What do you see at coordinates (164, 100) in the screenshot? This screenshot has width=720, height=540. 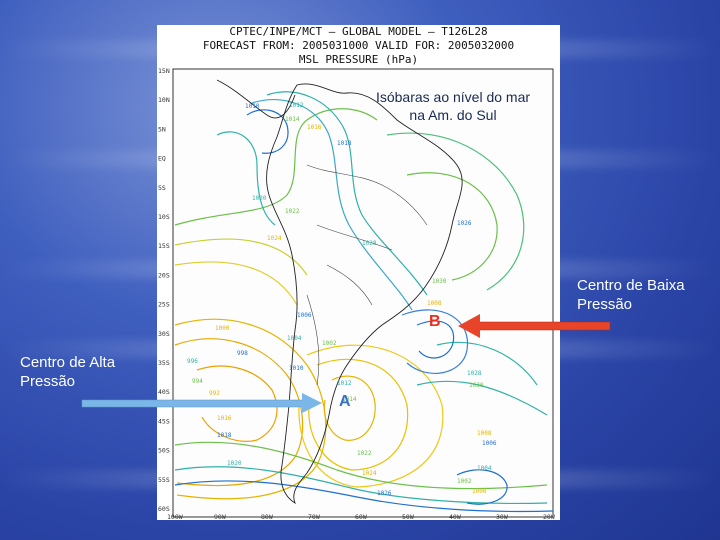 I see `latitude-tick-label: 10N` at bounding box center [164, 100].